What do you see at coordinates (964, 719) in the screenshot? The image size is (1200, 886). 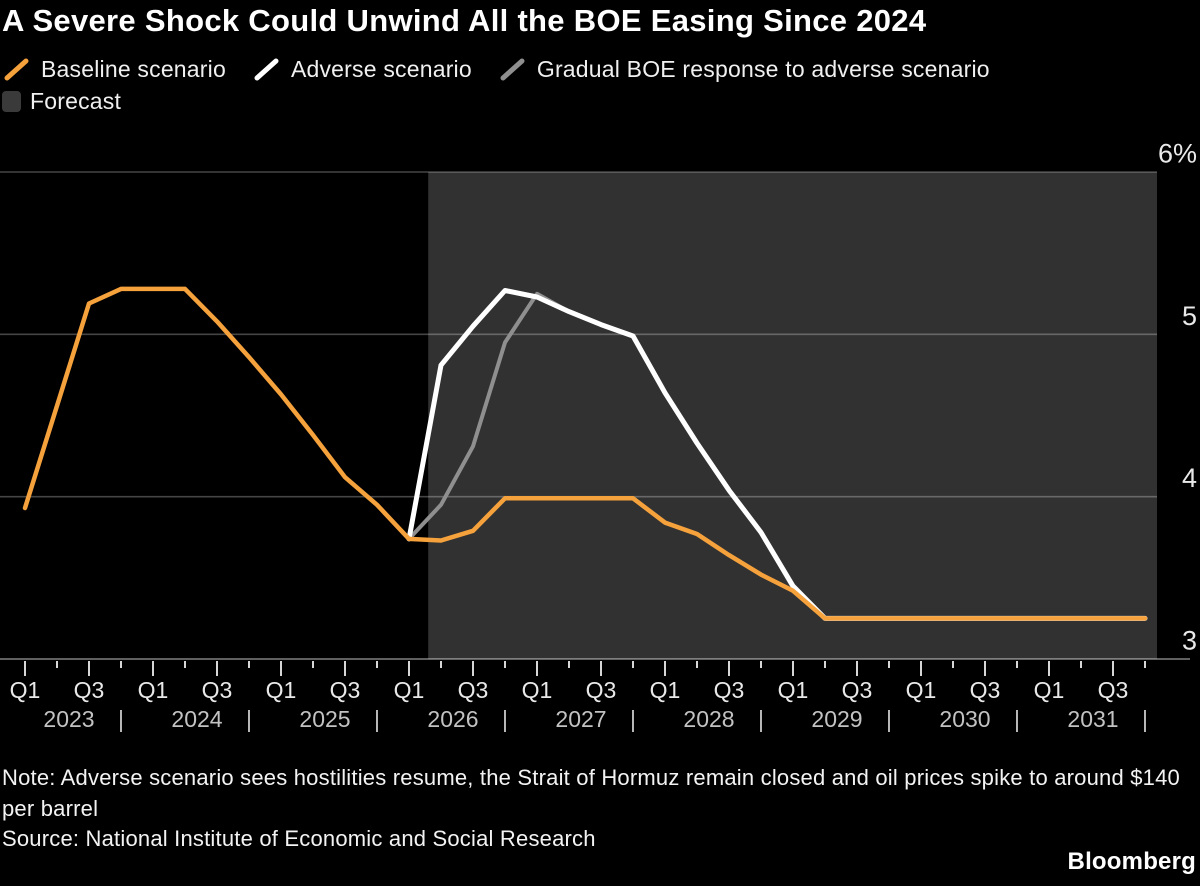 I see `year-label: 2030` at bounding box center [964, 719].